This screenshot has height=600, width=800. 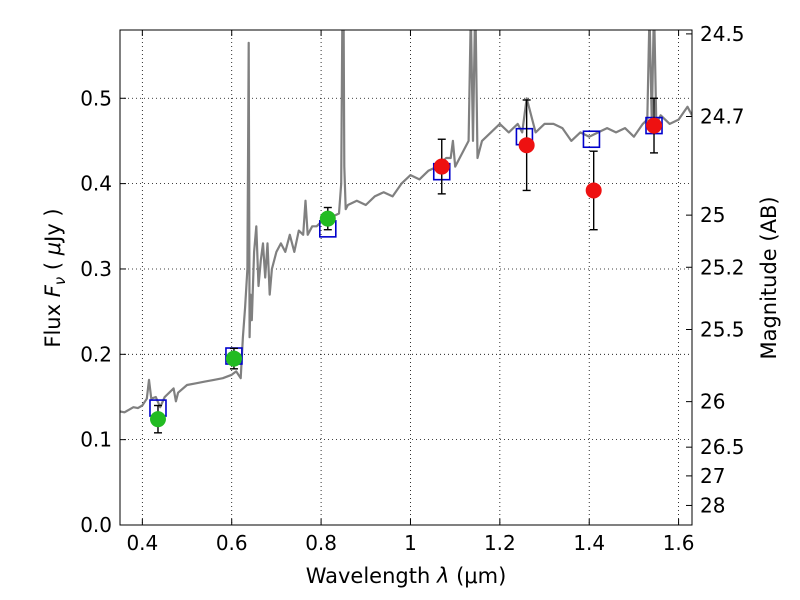 What do you see at coordinates (722, 34) in the screenshot?
I see `y2-tick-label: 24.5` at bounding box center [722, 34].